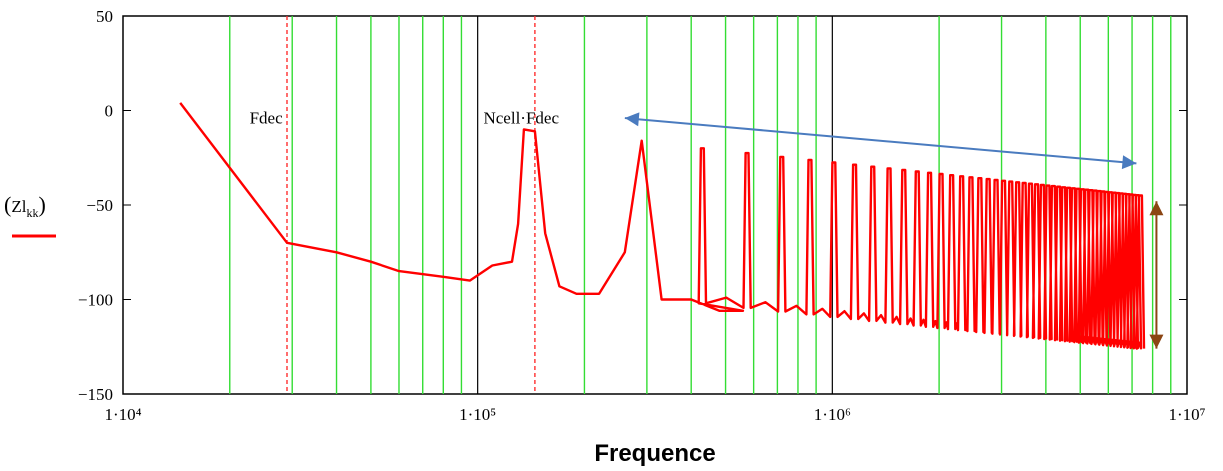  What do you see at coordinates (477, 414) in the screenshot?
I see `x-tick-label: 1·10⁵` at bounding box center [477, 414].